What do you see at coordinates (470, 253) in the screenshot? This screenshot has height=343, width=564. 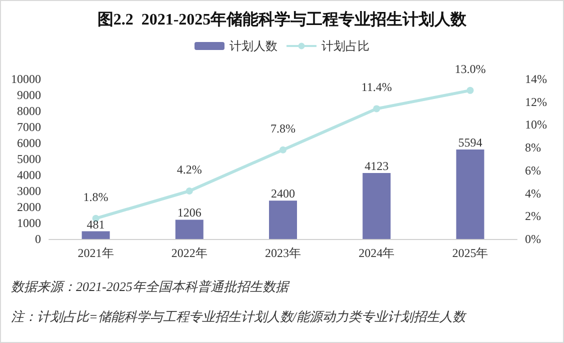 I see `x-tick-label: 2025年` at bounding box center [470, 253].